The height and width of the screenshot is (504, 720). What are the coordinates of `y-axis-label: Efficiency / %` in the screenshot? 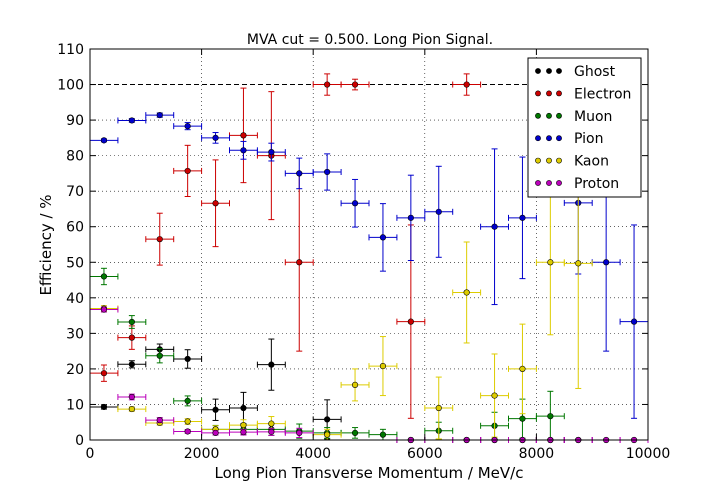 It's located at (46, 244).